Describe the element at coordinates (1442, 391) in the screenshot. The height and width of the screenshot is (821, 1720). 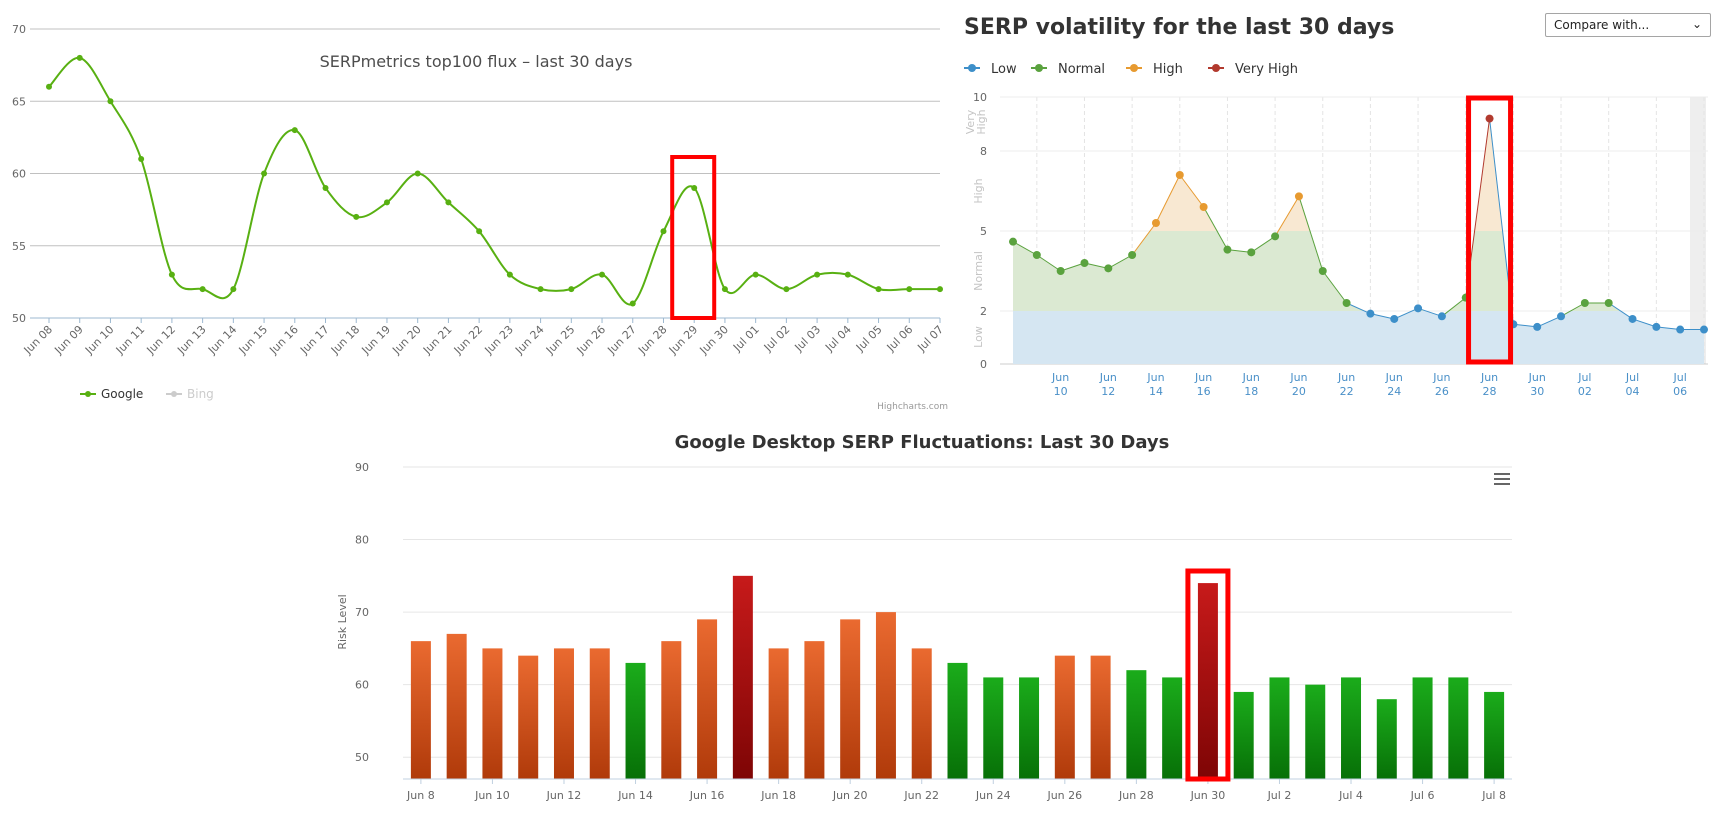
I see `x-tick-label: 26` at that location.